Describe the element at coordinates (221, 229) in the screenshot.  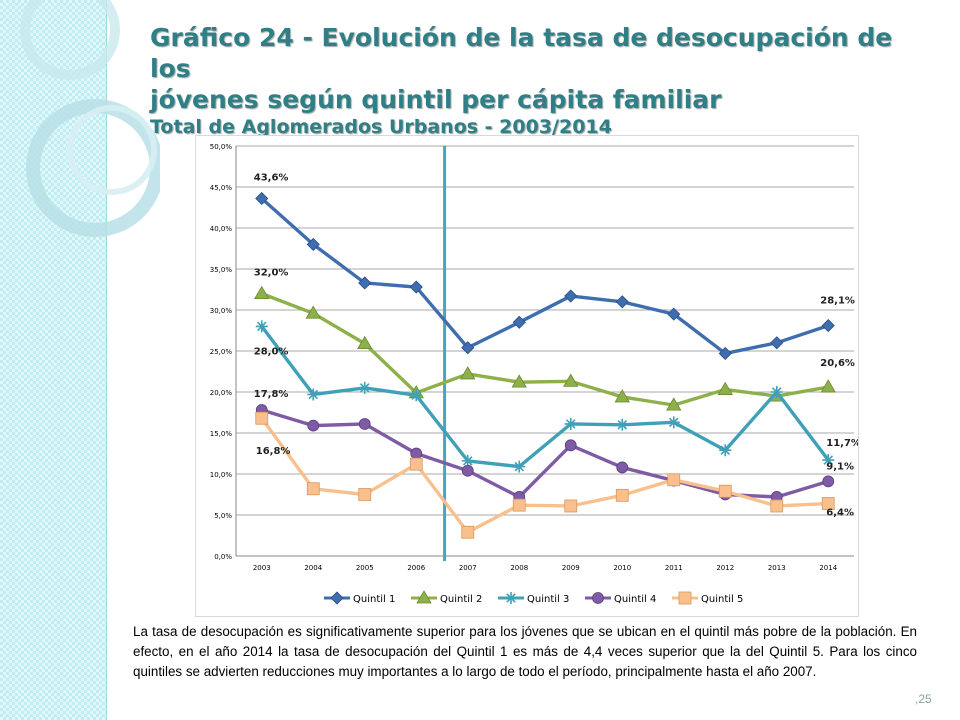
I see `y-tick-label: 40,0%` at that location.